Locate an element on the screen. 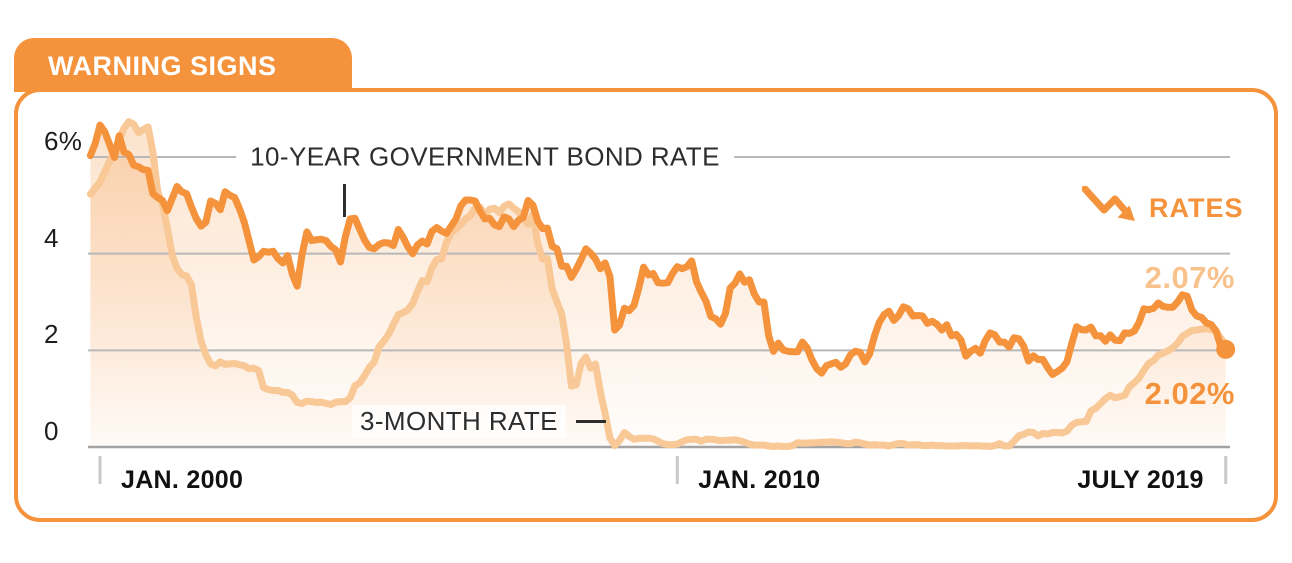  title-tab: WARNING SIGNS is located at coordinates (183, 65).